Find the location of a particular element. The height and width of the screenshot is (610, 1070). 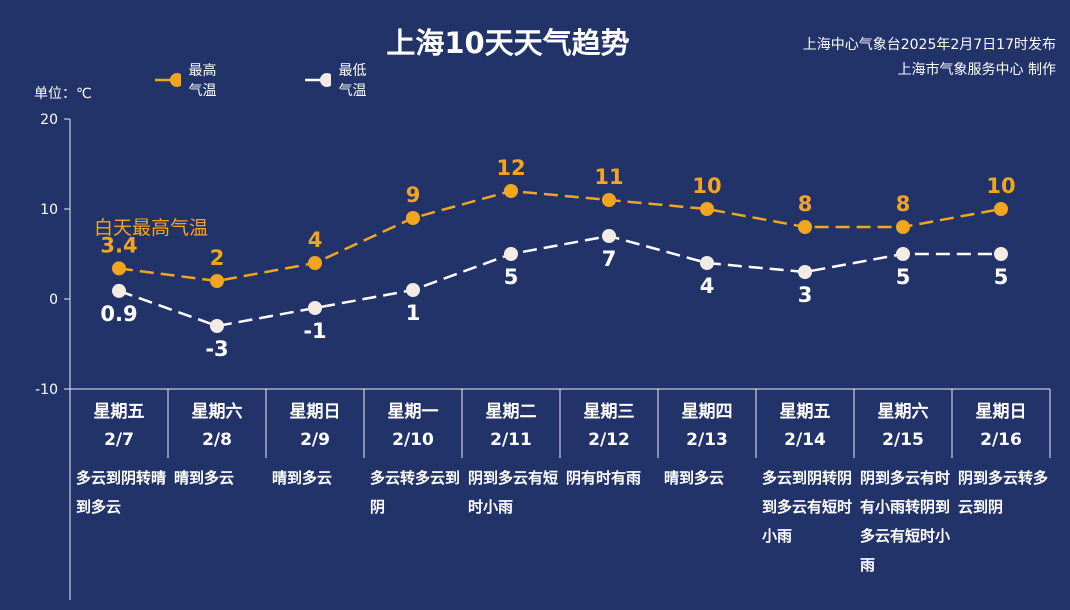

high-temp-label: 4 is located at coordinates (315, 240).